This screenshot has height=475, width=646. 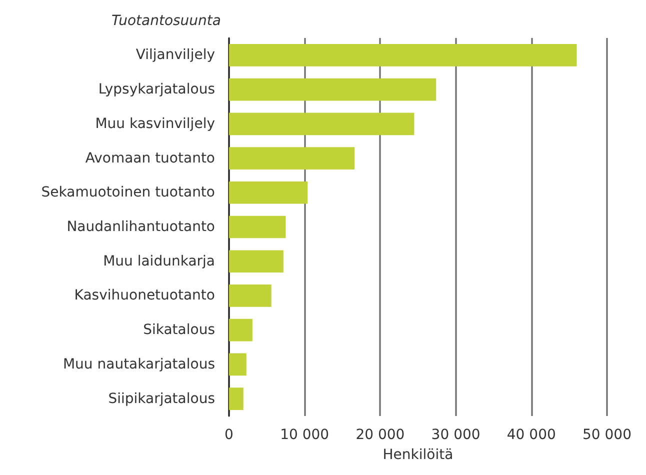 What do you see at coordinates (159, 261) in the screenshot?
I see `y-tick-label: Muu laidunkarja` at bounding box center [159, 261].